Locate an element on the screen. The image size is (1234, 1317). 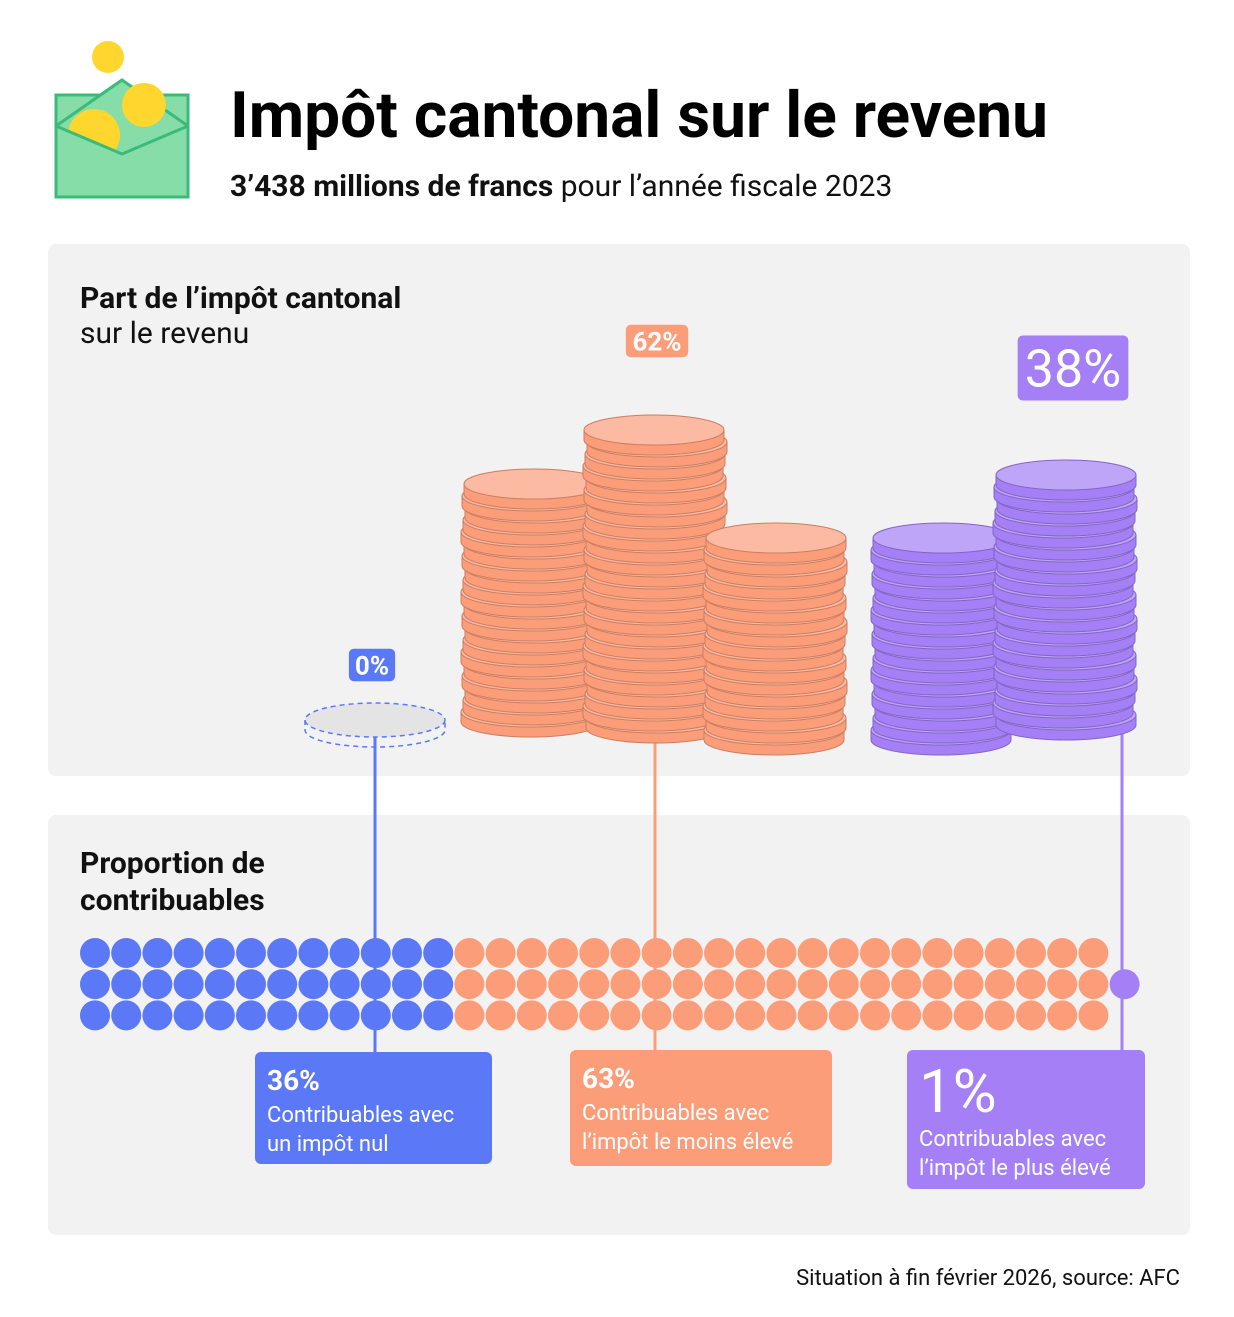
value-label: 38% is located at coordinates (1073, 369).